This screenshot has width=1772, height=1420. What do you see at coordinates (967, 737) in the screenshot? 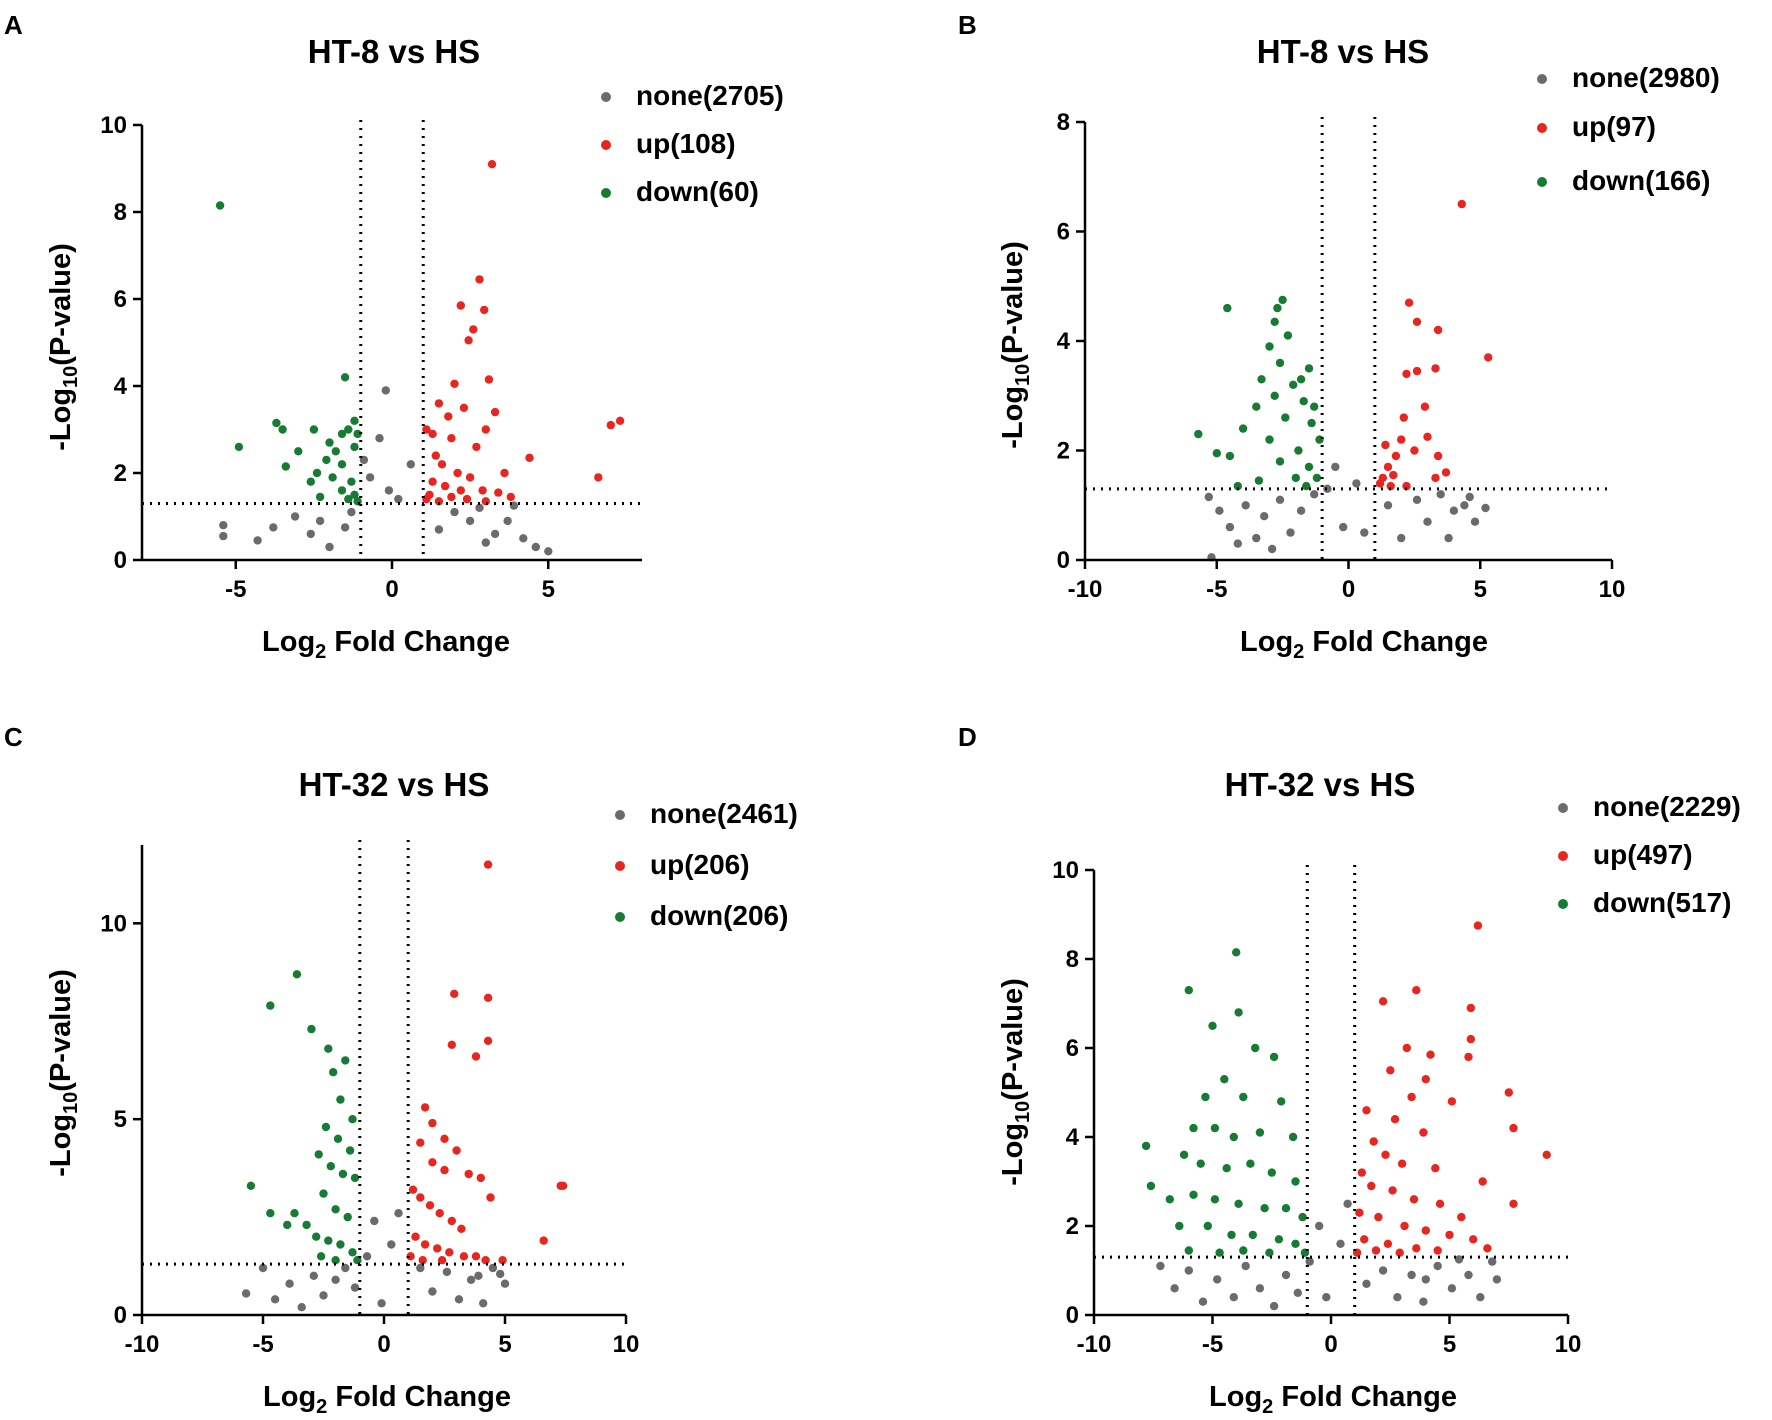
I see `panel-letter: D` at bounding box center [967, 737].